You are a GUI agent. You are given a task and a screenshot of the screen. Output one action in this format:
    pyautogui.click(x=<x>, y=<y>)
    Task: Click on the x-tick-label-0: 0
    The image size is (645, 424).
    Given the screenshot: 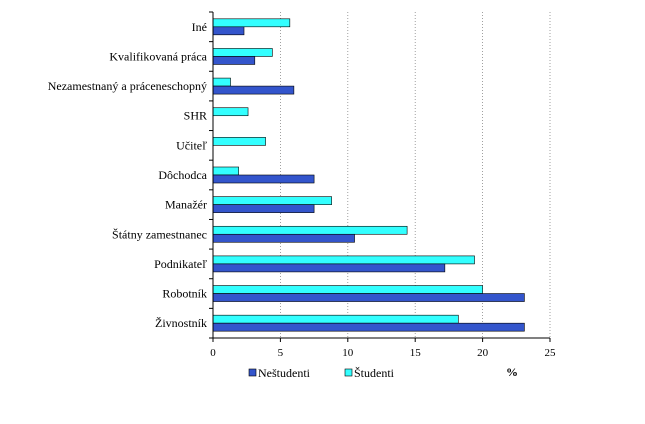 What is the action you would take?
    pyautogui.click(x=213, y=353)
    